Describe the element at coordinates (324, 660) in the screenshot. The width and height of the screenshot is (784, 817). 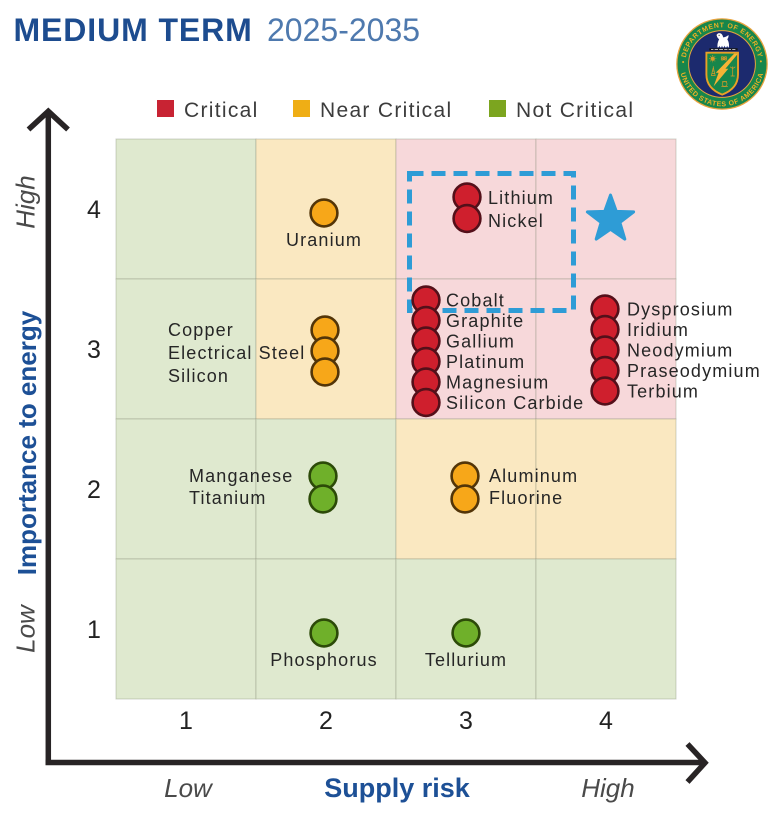
I see `svg-text: Phosphorus` at that location.